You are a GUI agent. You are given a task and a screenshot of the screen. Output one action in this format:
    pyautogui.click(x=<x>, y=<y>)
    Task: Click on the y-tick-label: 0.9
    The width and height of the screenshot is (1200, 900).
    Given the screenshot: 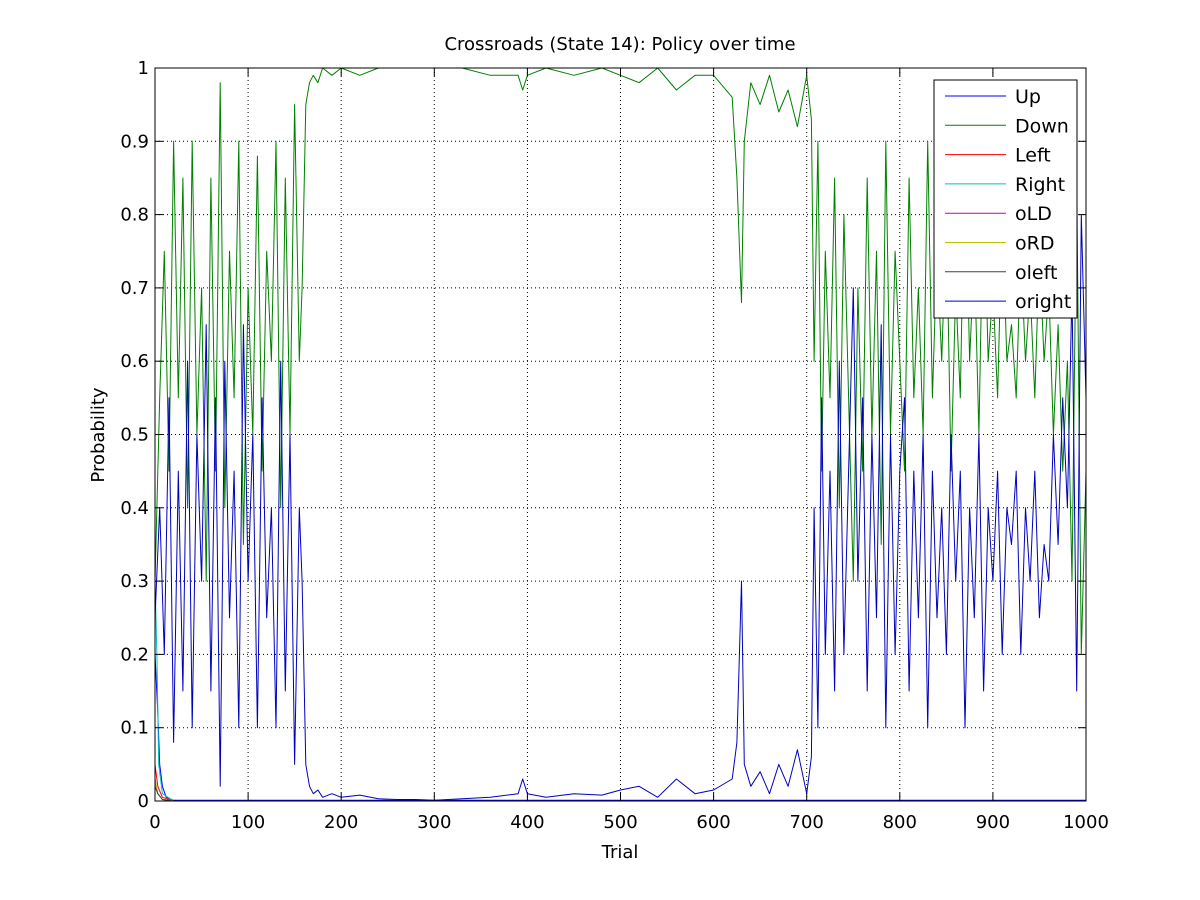 What is the action you would take?
    pyautogui.click(x=134, y=141)
    